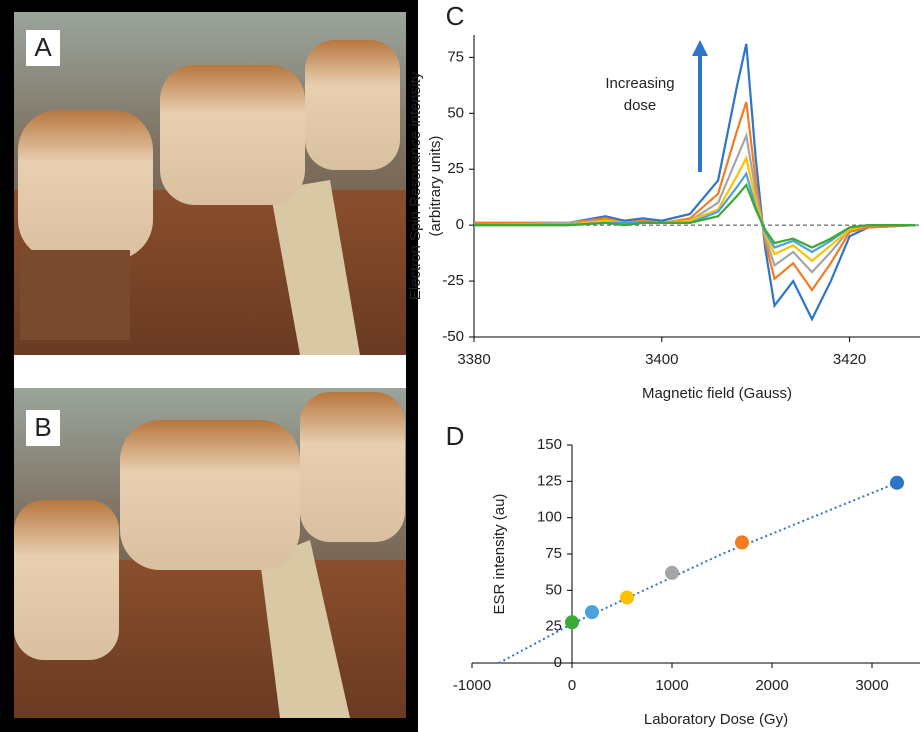  What do you see at coordinates (700, 48) in the screenshot?
I see `dose-arrow-head` at bounding box center [700, 48].